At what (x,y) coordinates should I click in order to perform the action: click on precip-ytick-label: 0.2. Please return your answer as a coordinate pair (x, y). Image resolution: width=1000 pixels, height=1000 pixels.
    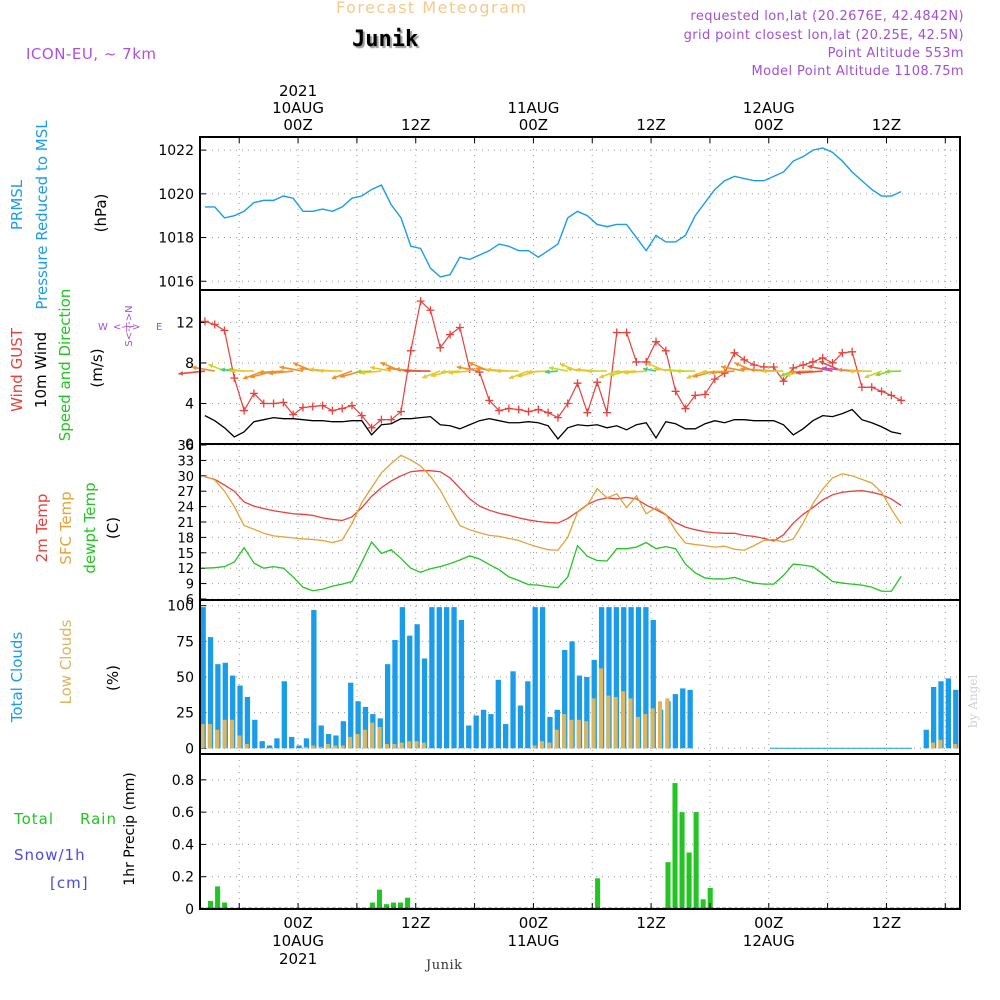
    Looking at the image, I should click on (183, 878).